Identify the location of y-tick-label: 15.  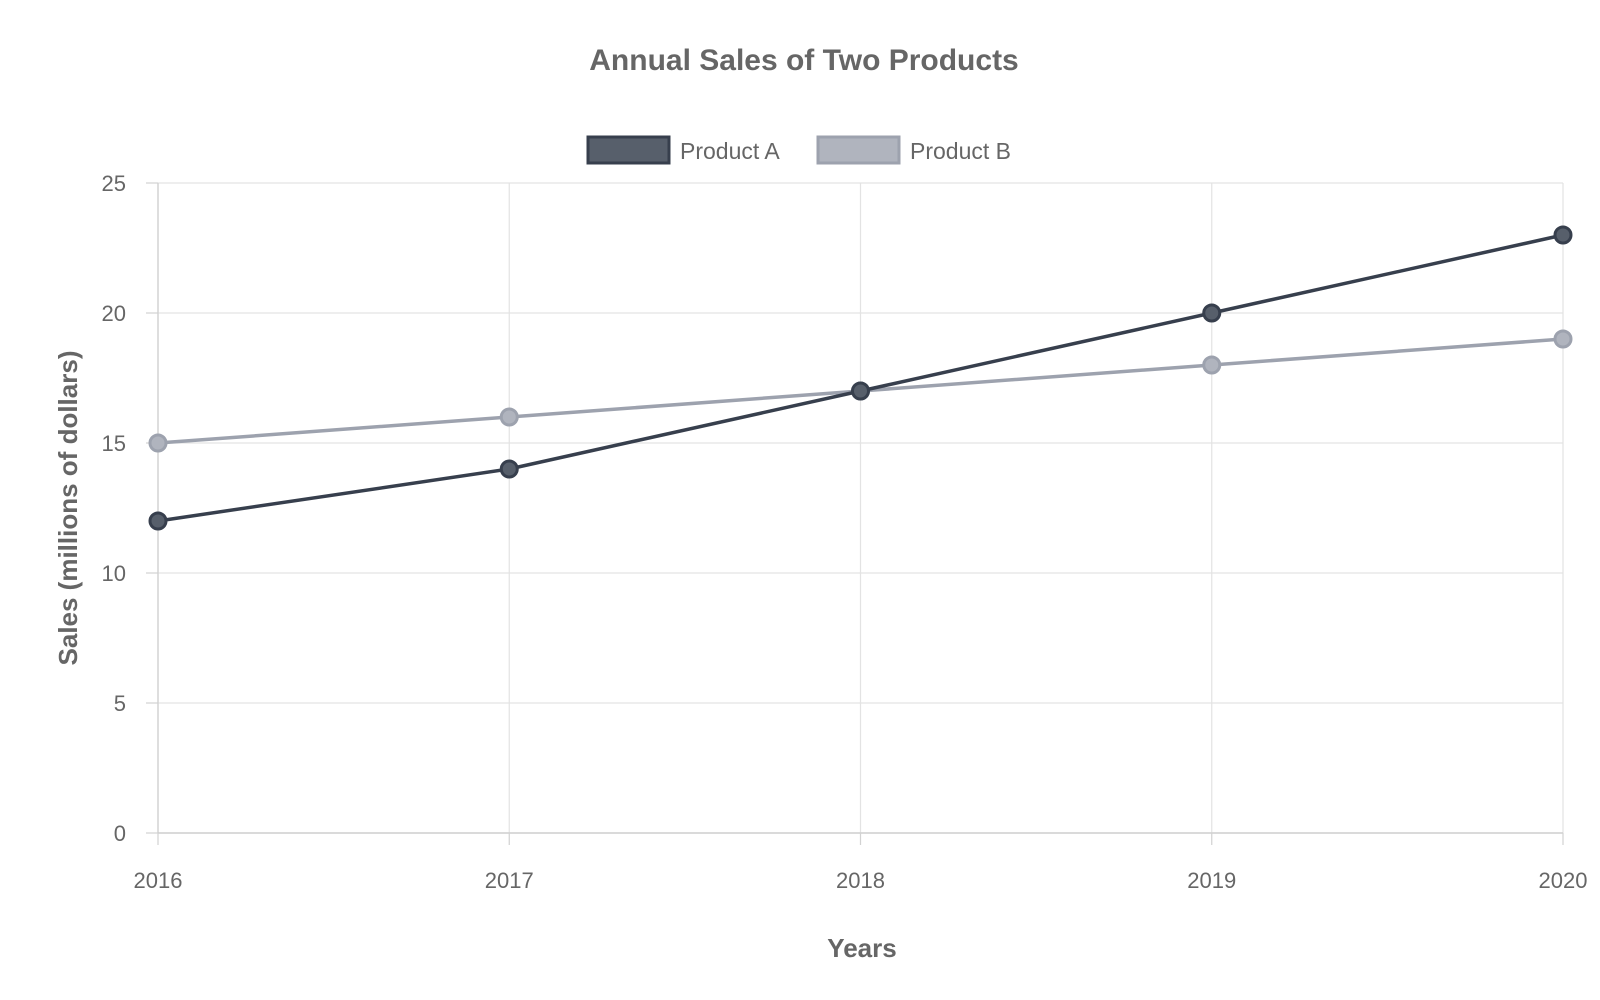
(114, 443).